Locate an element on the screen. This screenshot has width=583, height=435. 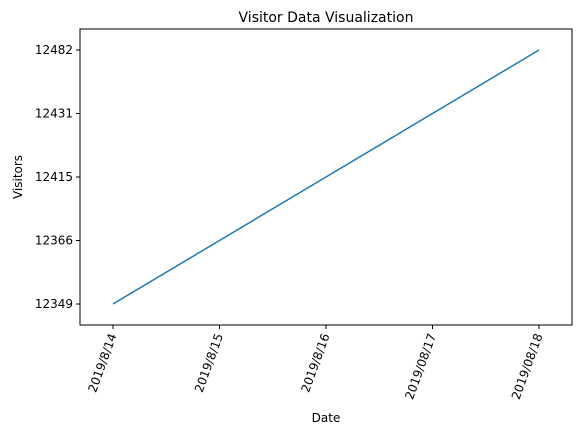
y-axis-title: Visitors is located at coordinates (18, 177).